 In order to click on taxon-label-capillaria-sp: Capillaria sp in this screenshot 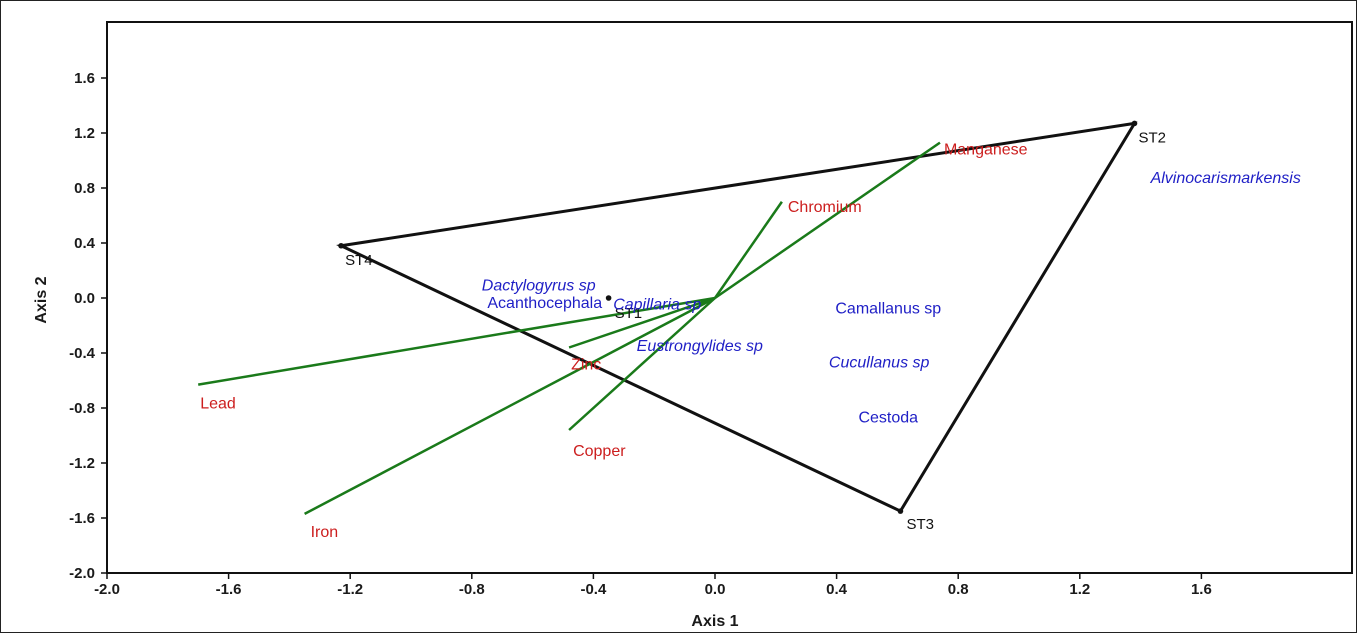, I will do `click(657, 305)`.